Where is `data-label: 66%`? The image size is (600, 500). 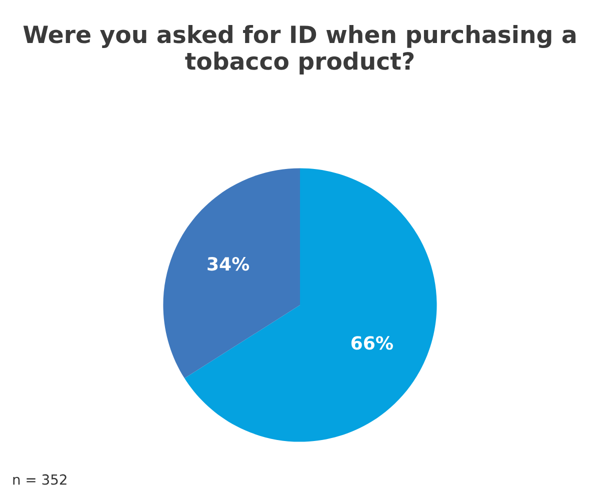 data-label: 66% is located at coordinates (372, 343).